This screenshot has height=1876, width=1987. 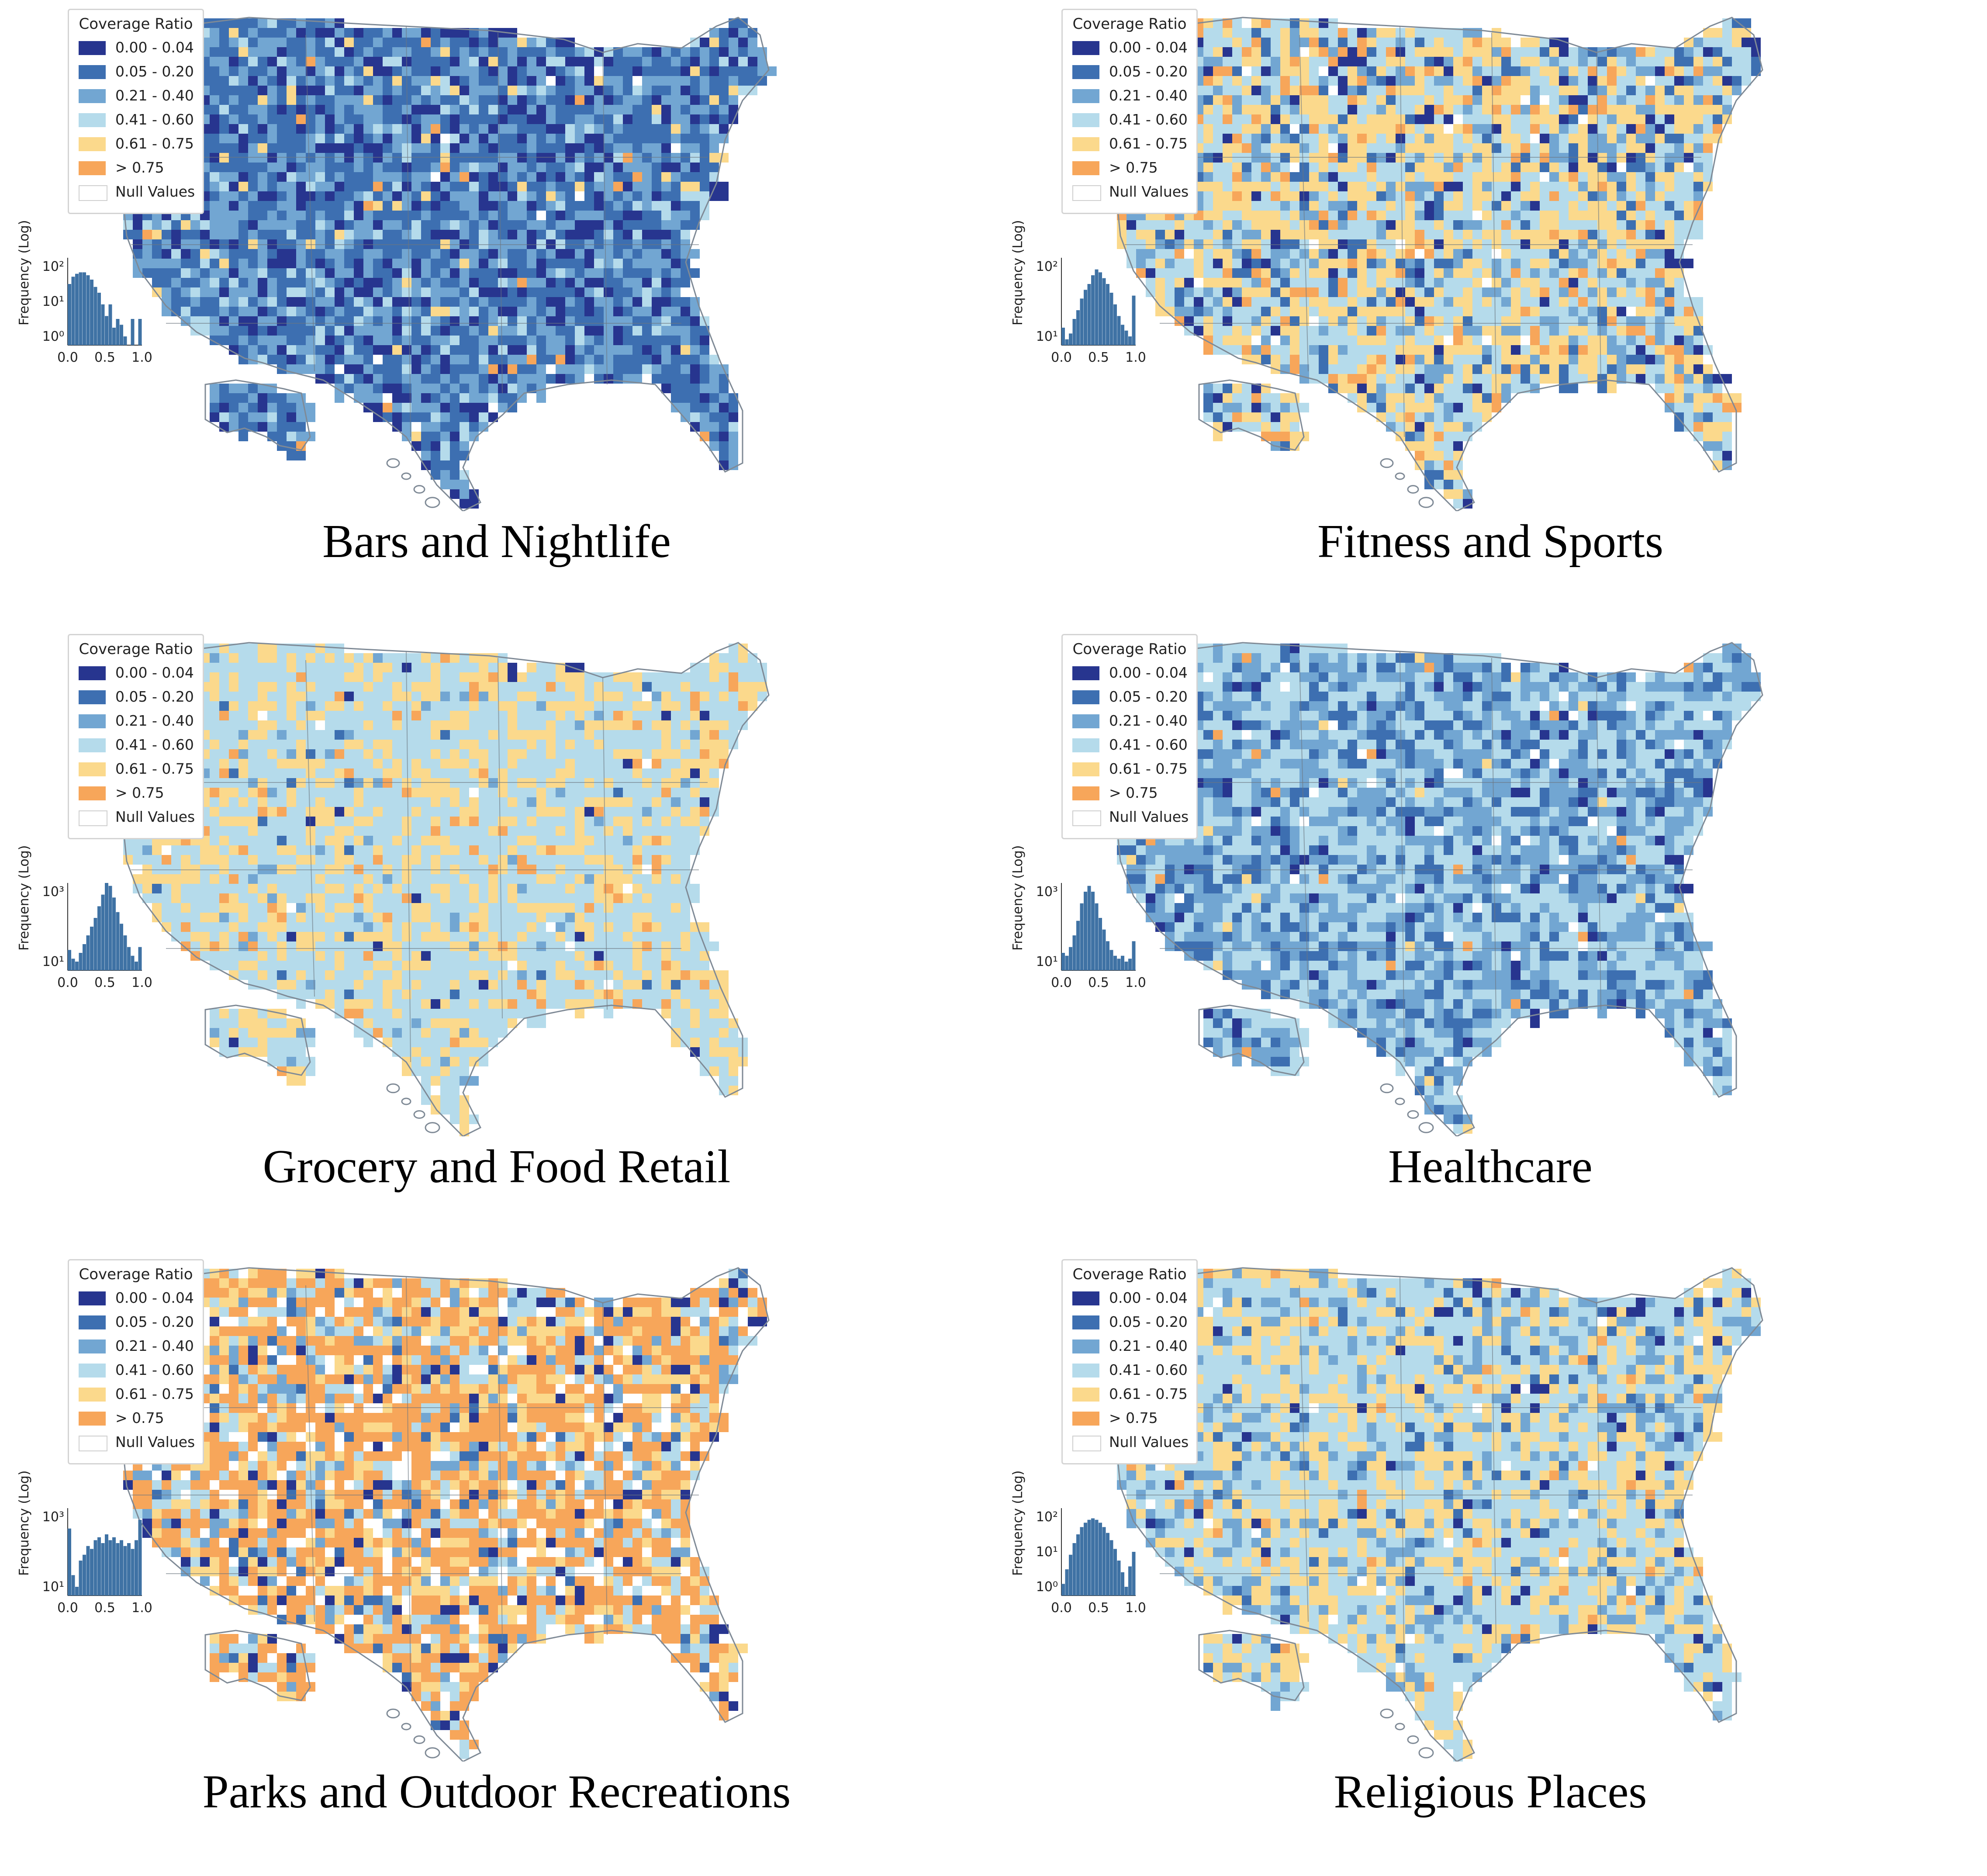 What do you see at coordinates (53, 1587) in the screenshot?
I see `histogram-ytick: 10¹` at bounding box center [53, 1587].